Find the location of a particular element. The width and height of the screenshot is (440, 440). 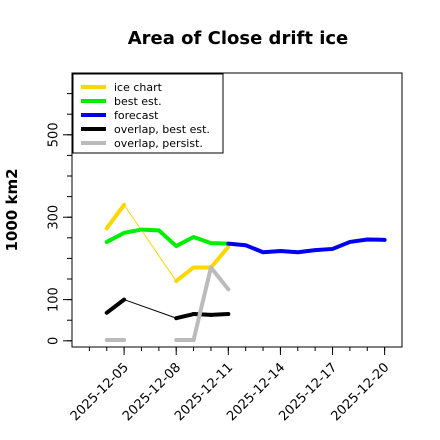

y-axis-label: 1000 km2 is located at coordinates (12, 209).